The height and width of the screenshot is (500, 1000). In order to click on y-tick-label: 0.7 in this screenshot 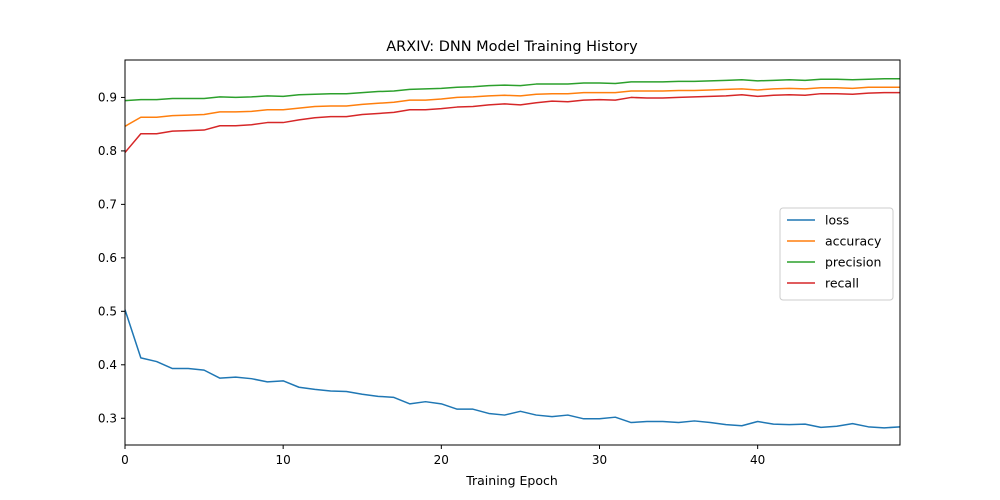, I will do `click(107, 204)`.